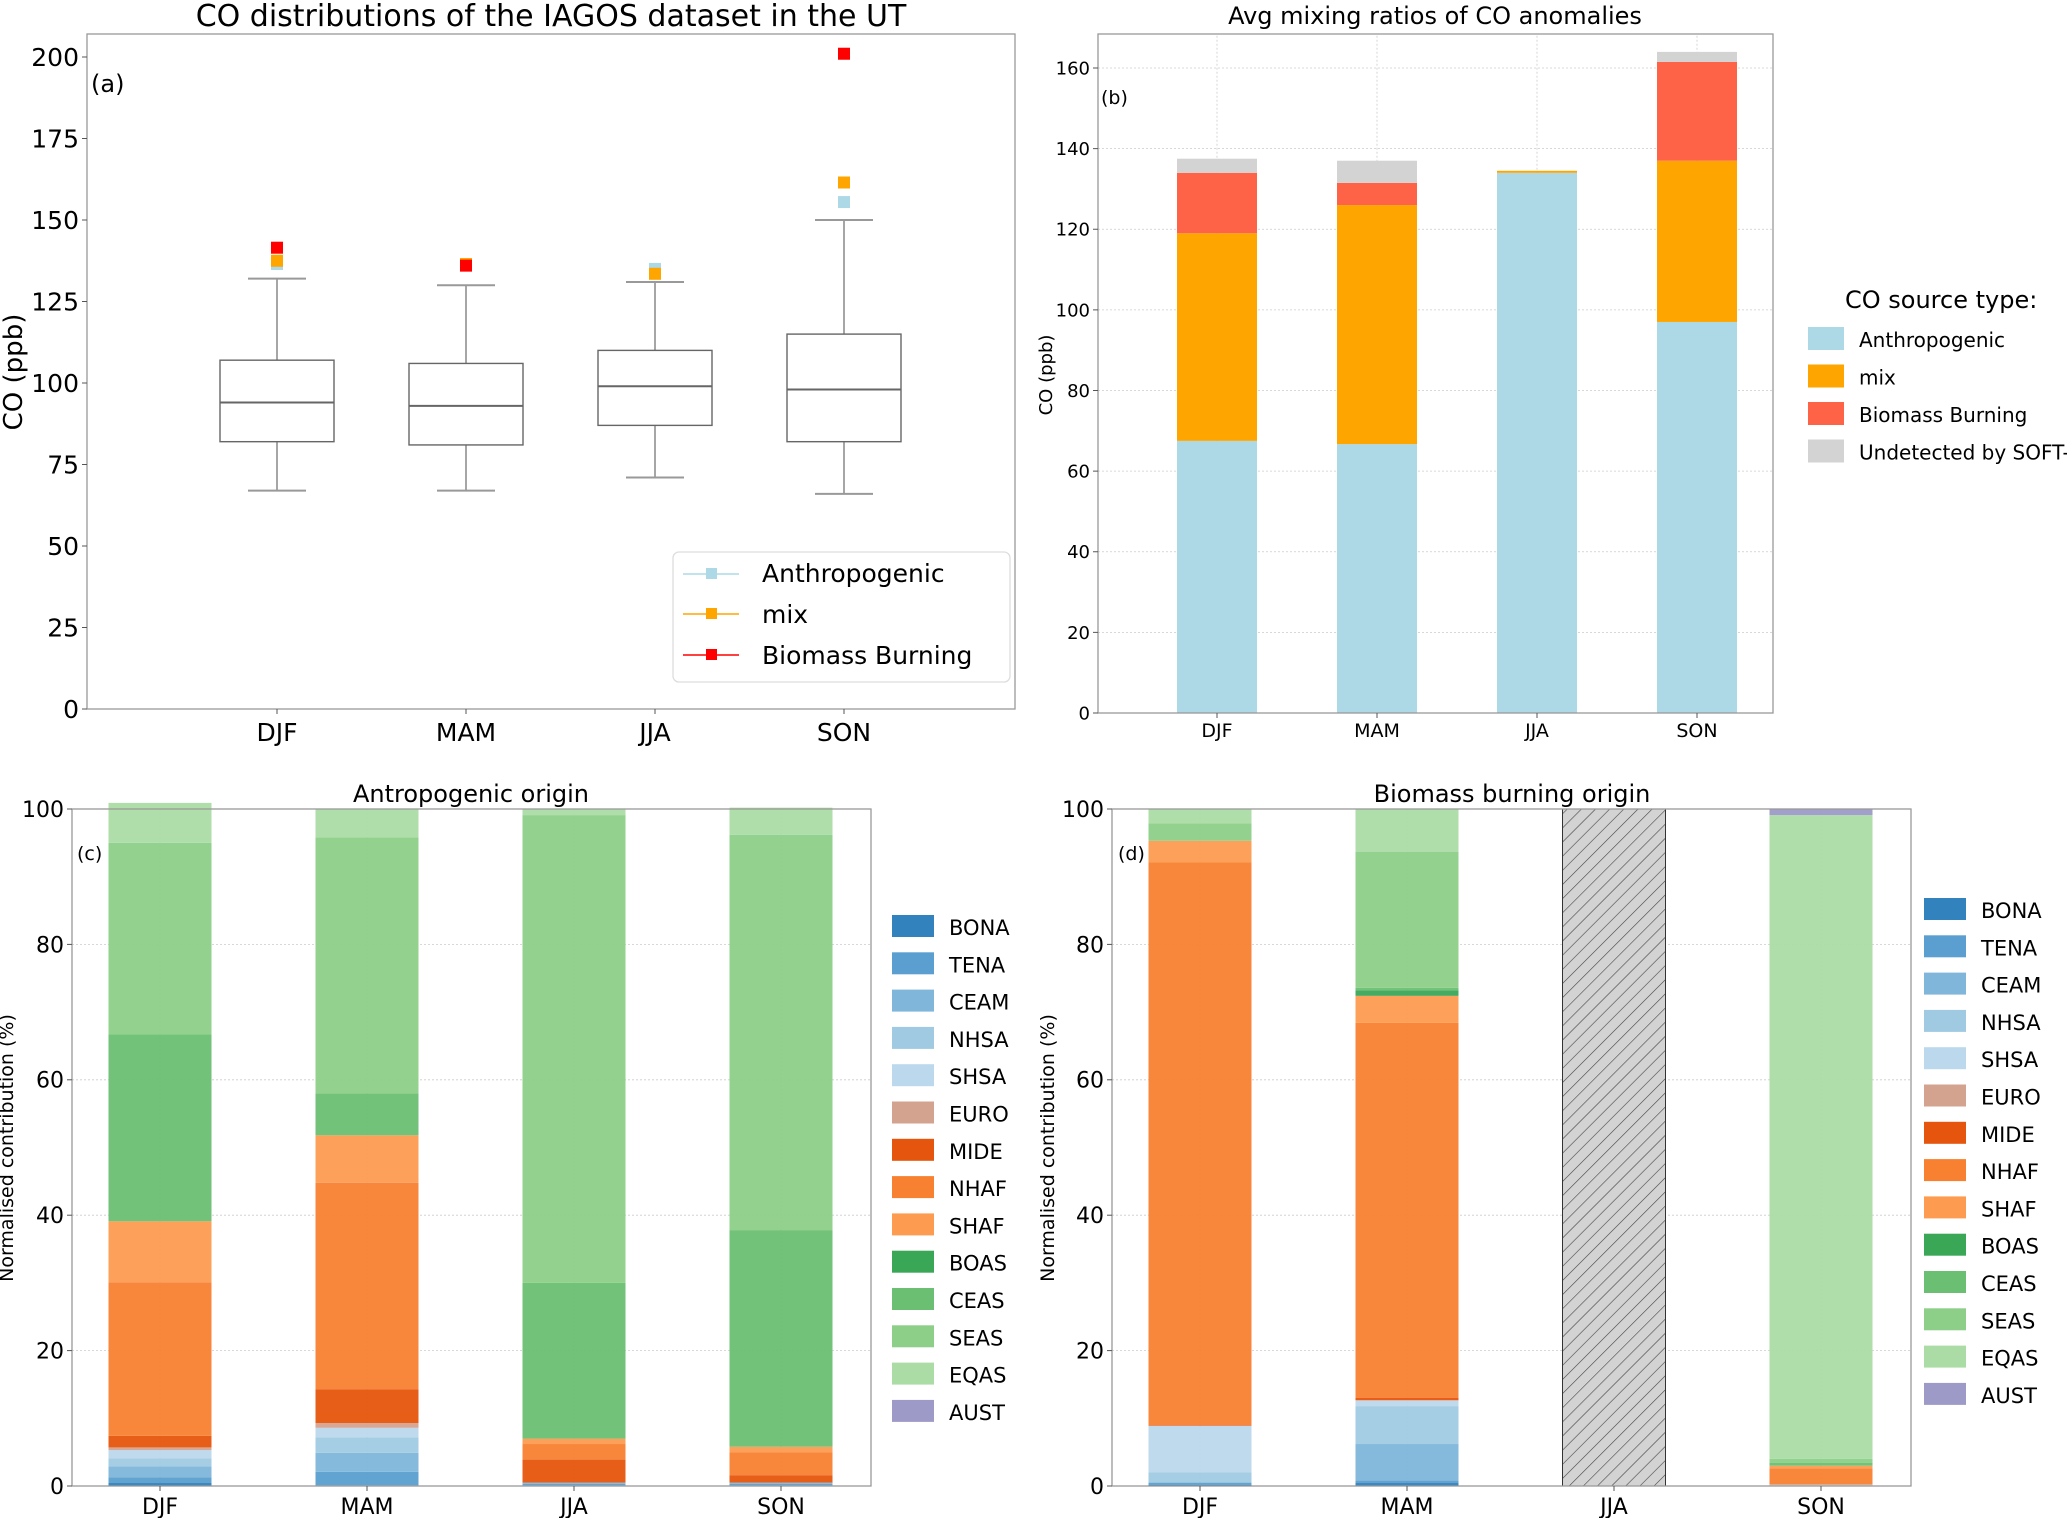 This screenshot has width=2067, height=1518. I want to click on box-jja, so click(655, 379).